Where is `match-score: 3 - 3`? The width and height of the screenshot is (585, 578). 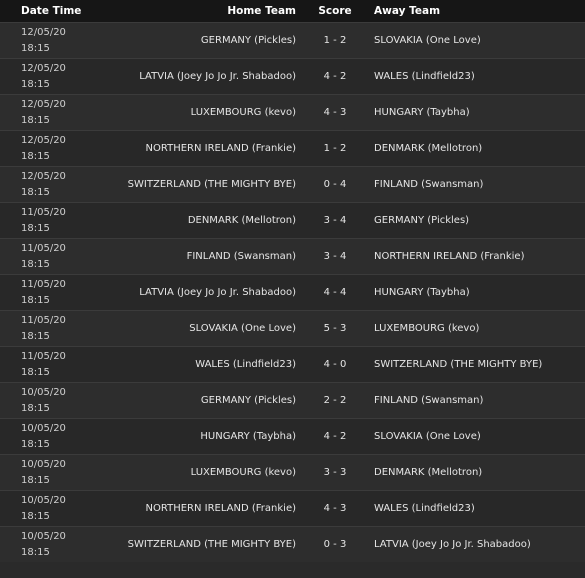 match-score: 3 - 3 is located at coordinates (335, 472).